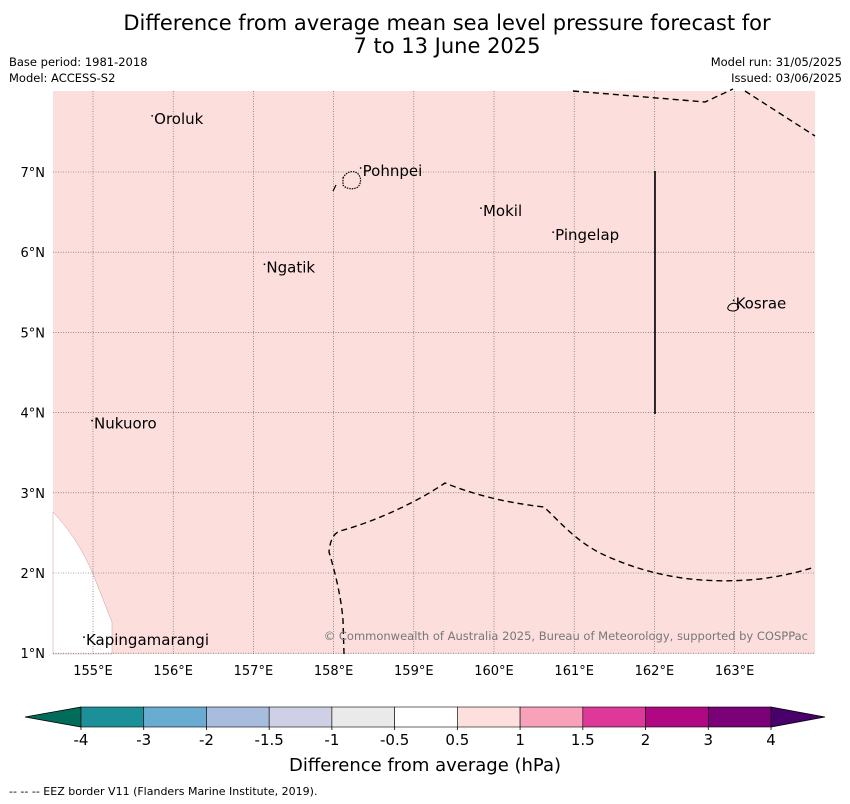  I want to click on place-label: Pohnpei, so click(393, 171).